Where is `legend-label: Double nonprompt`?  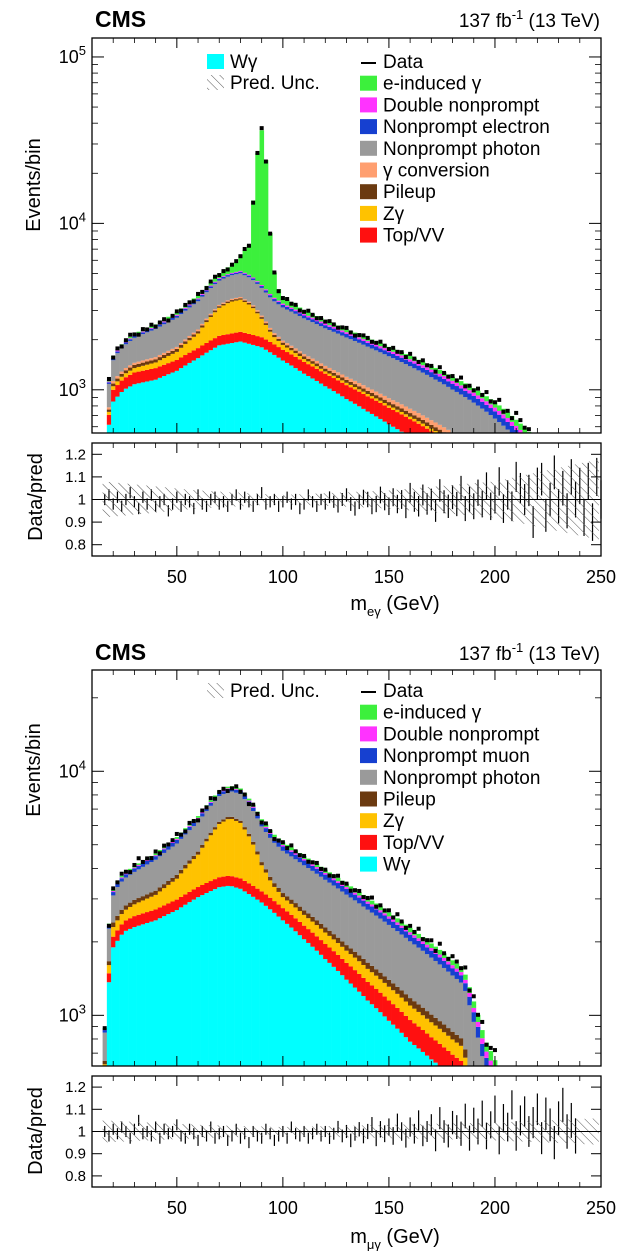 legend-label: Double nonprompt is located at coordinates (461, 105).